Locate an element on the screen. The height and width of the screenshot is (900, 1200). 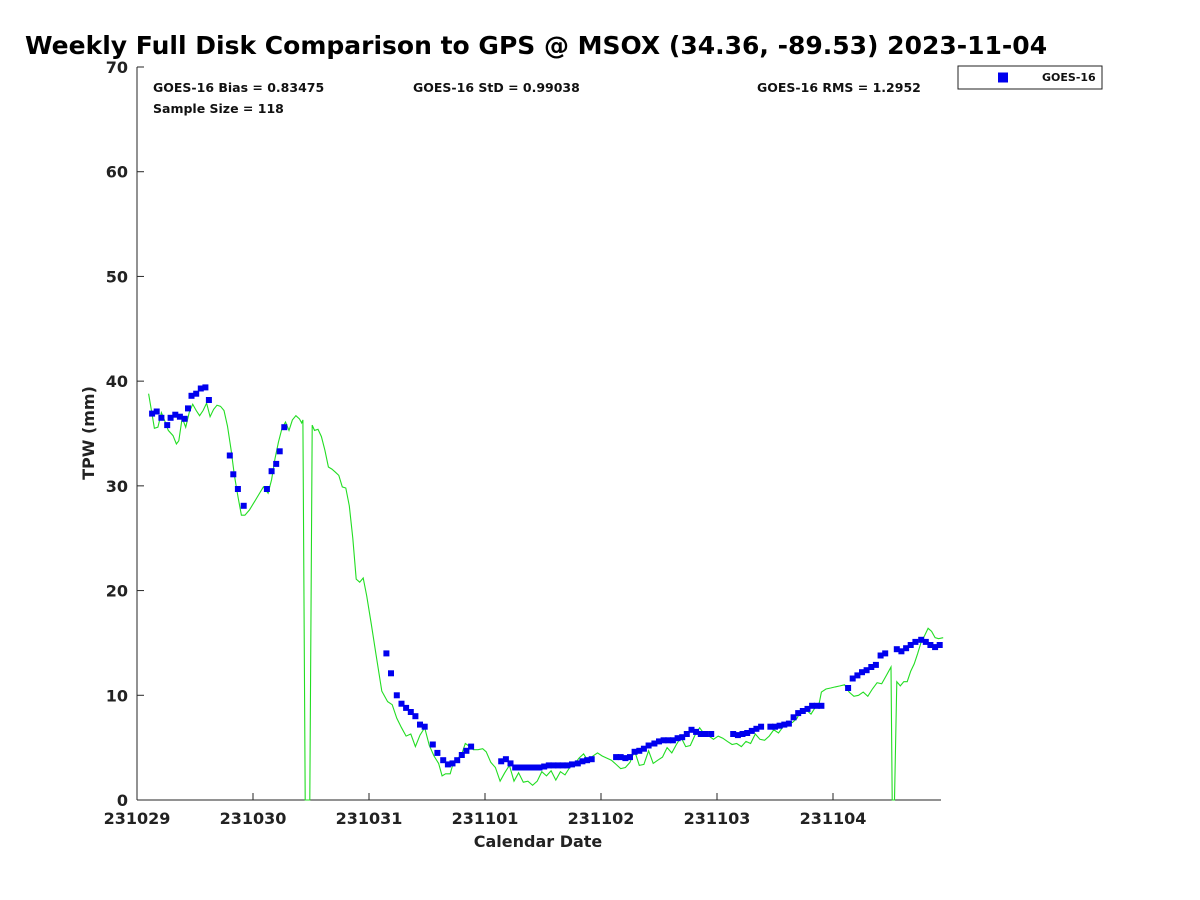
x-tick-label: 231101 is located at coordinates (485, 818).